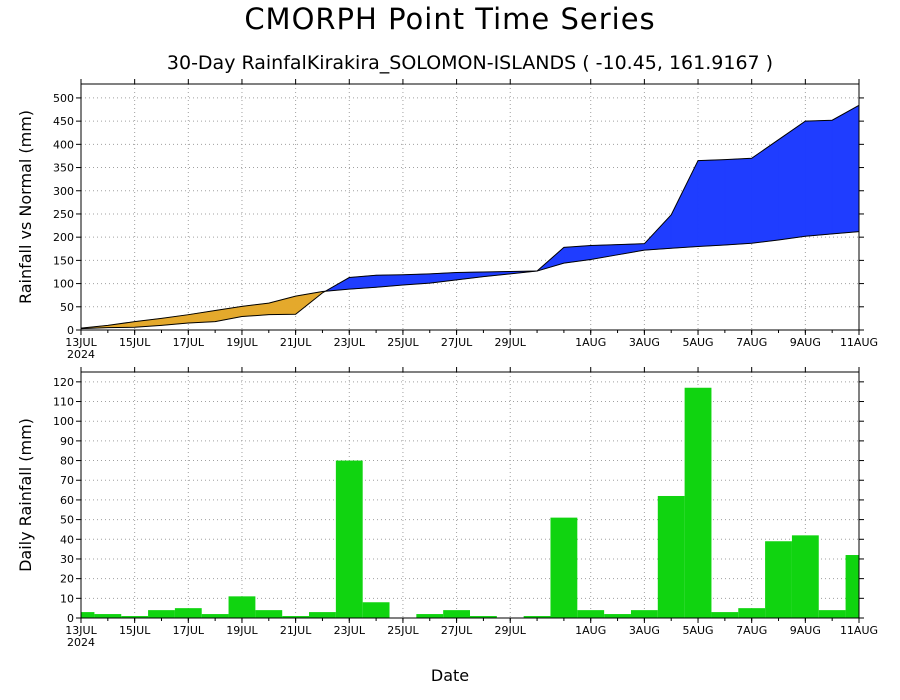 This screenshot has width=900, height=700. What do you see at coordinates (63, 98) in the screenshot?
I see `top-ytick-label: 500` at bounding box center [63, 98].